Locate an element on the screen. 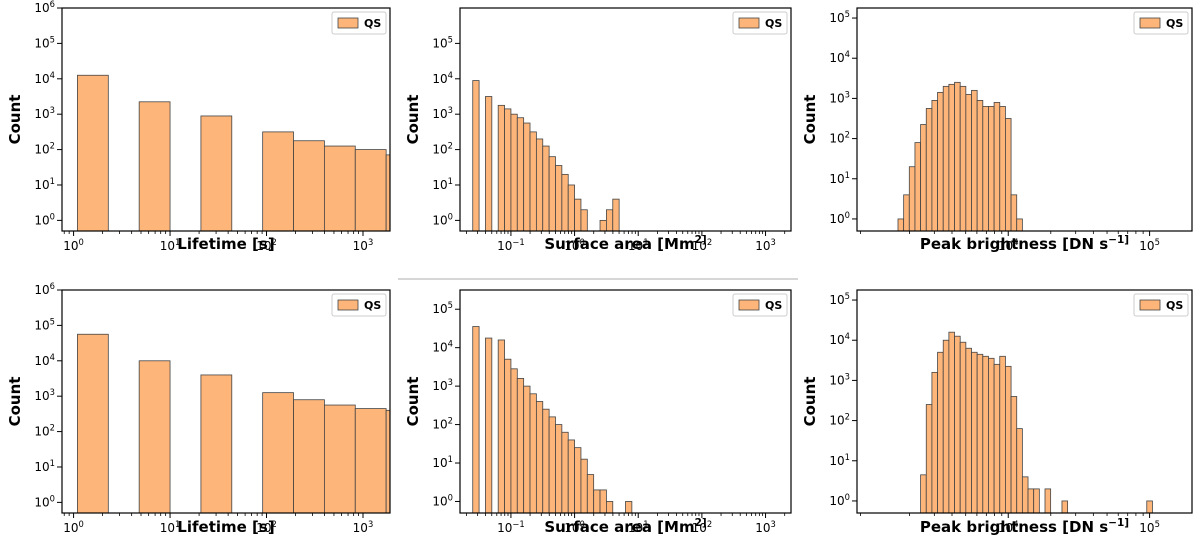 The image size is (1200, 559). legend: QS is located at coordinates (760, 23).